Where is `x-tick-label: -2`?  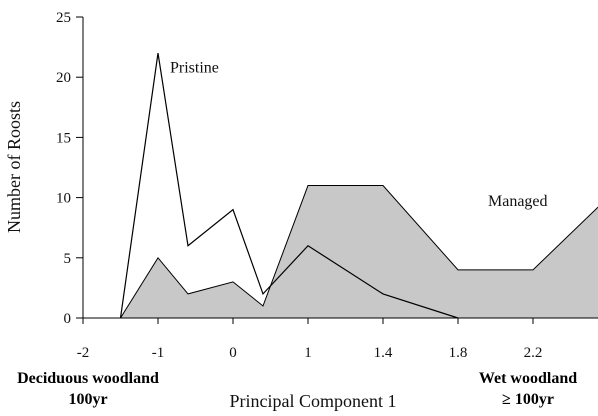 x-tick-label: -2 is located at coordinates (83, 353).